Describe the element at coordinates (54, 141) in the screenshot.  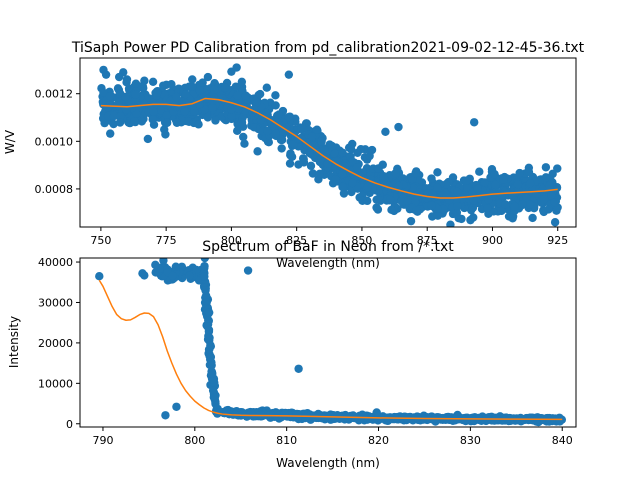
I see `y-tick-label: 0.0010` at that location.